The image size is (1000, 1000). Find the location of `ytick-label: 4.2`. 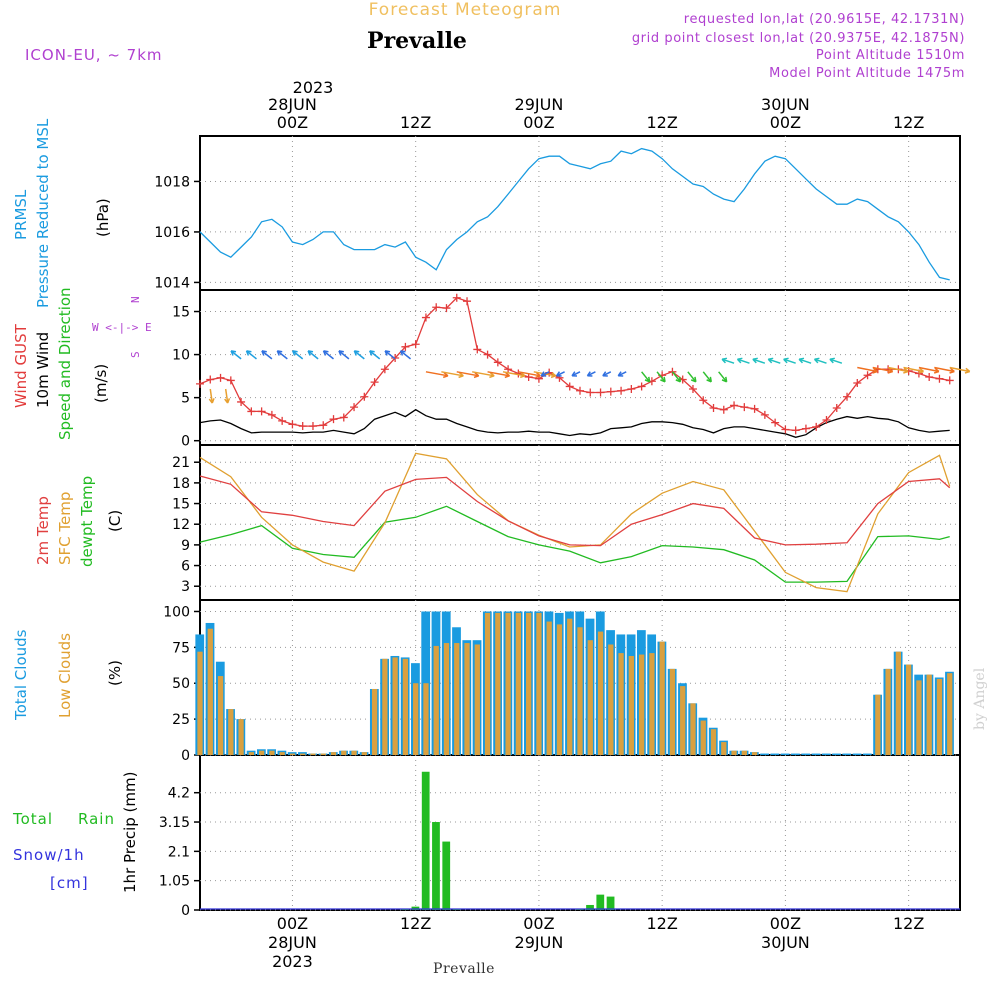

ytick-label: 4.2 is located at coordinates (179, 794).